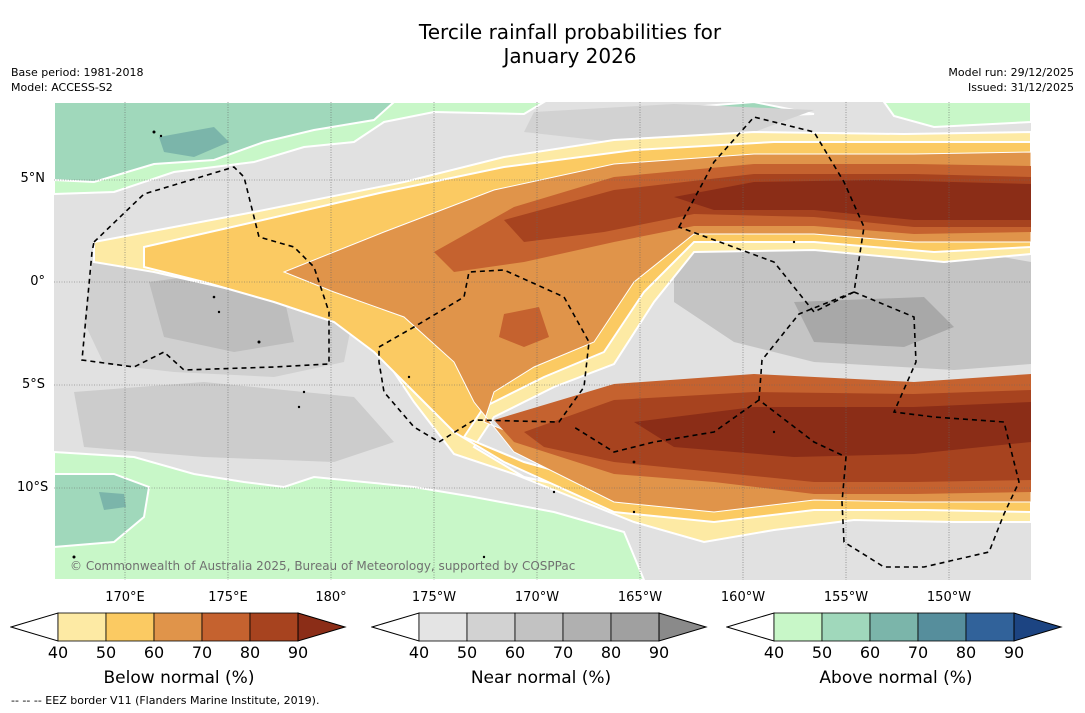 The image size is (1085, 713). Describe the element at coordinates (106, 652) in the screenshot. I see `colorbar-below-tick-50: 50` at that location.